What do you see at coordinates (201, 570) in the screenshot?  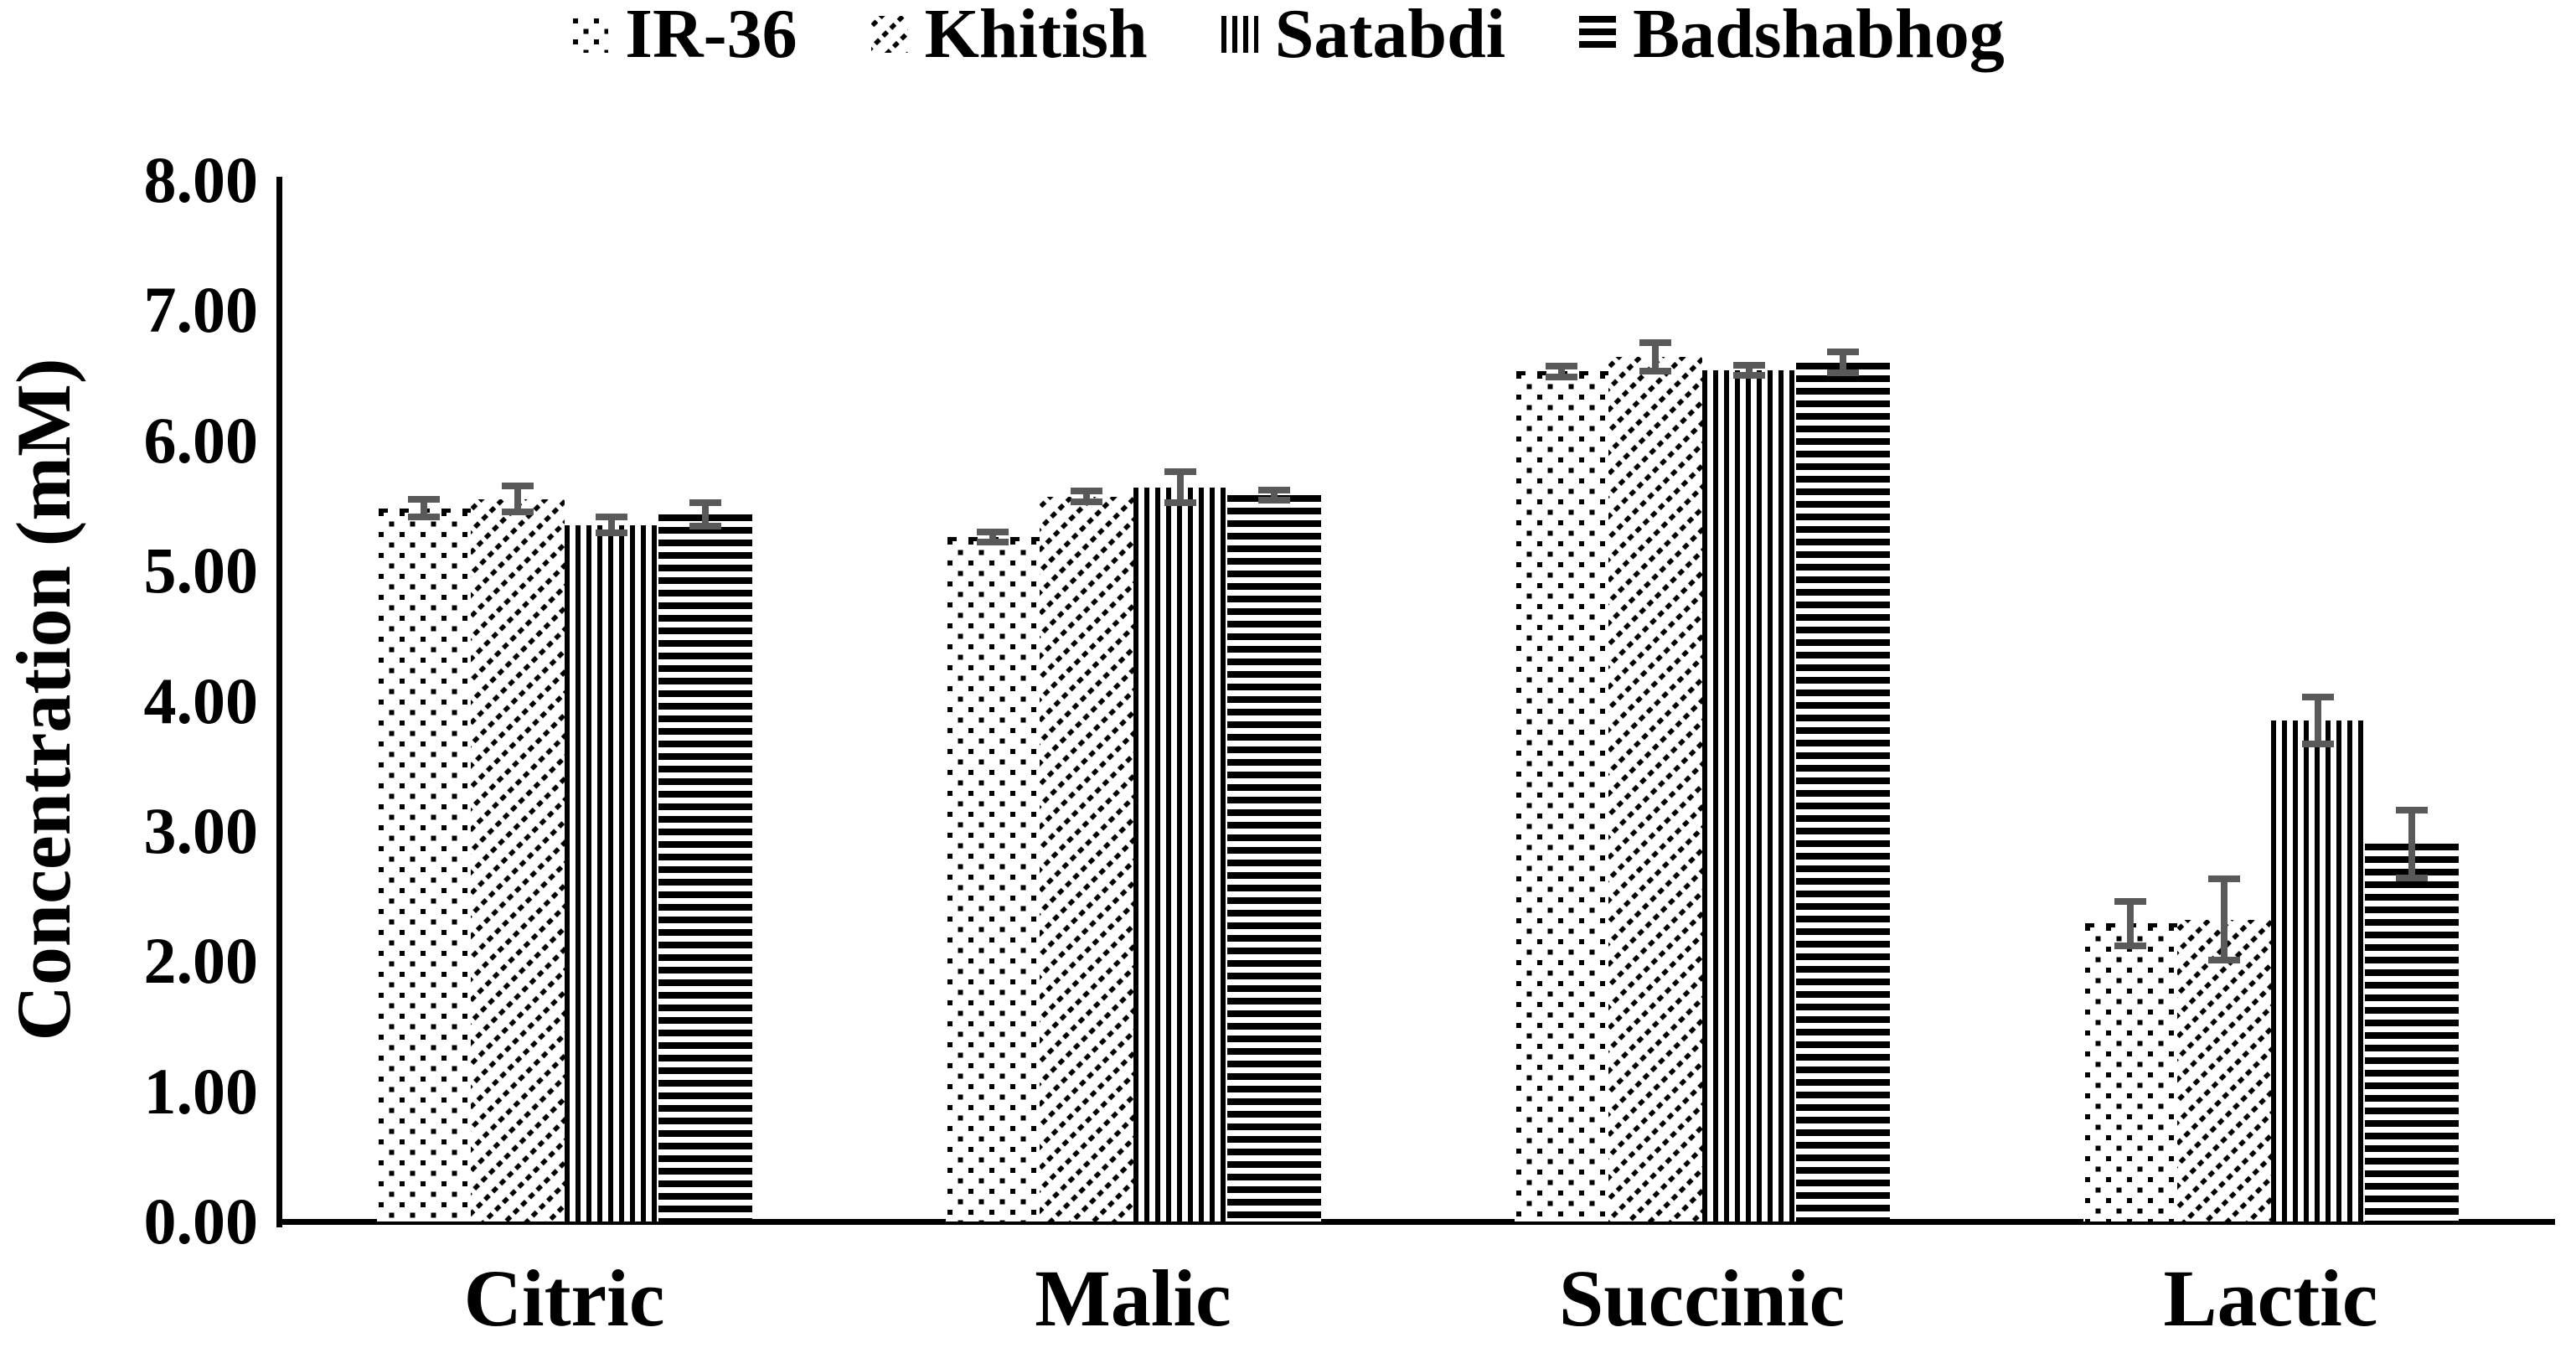 I see `y-tick-label-5.00: 5.00` at bounding box center [201, 570].